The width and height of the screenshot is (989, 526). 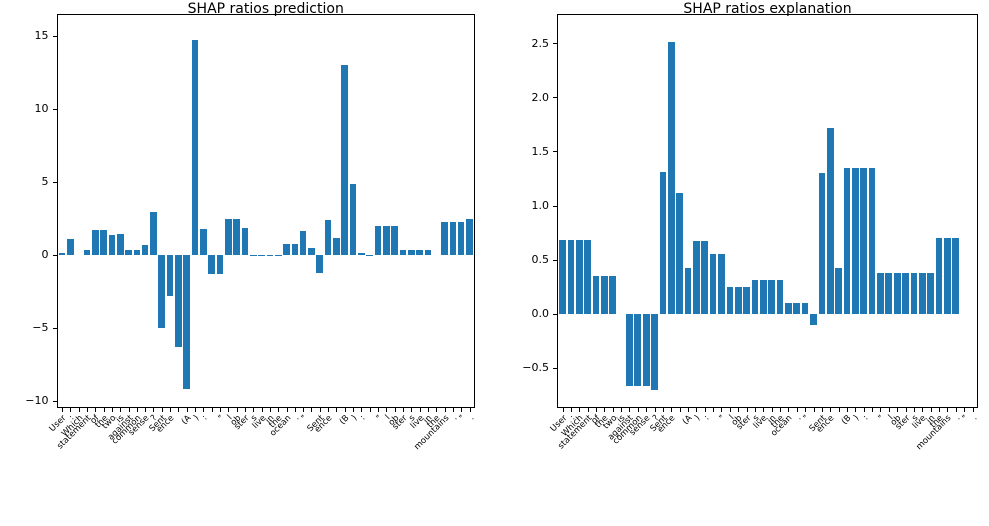 What do you see at coordinates (767, 9) in the screenshot?
I see `explanation-chart-title: SHAP ratios explanation` at bounding box center [767, 9].